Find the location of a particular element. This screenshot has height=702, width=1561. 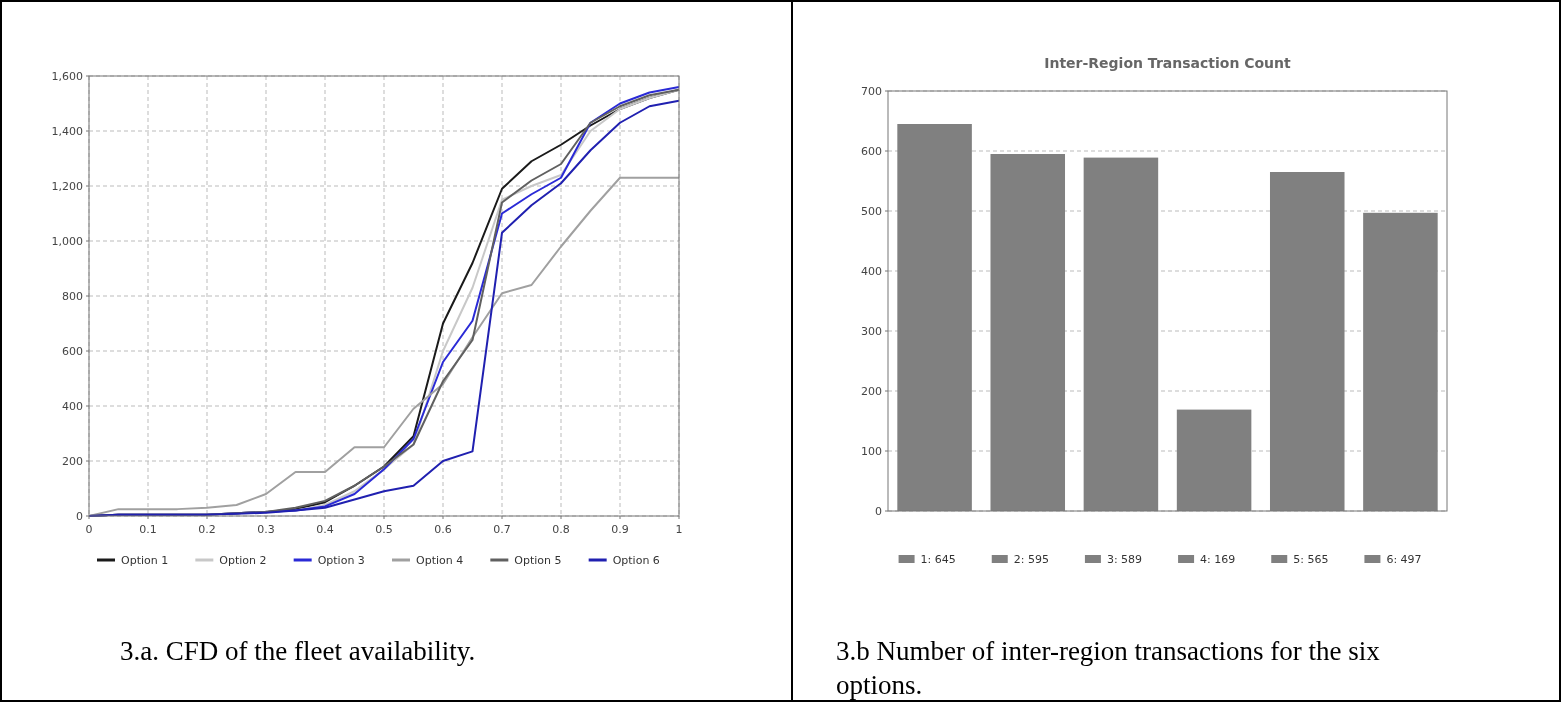

x-tick-label: 0.8 is located at coordinates (561, 529).